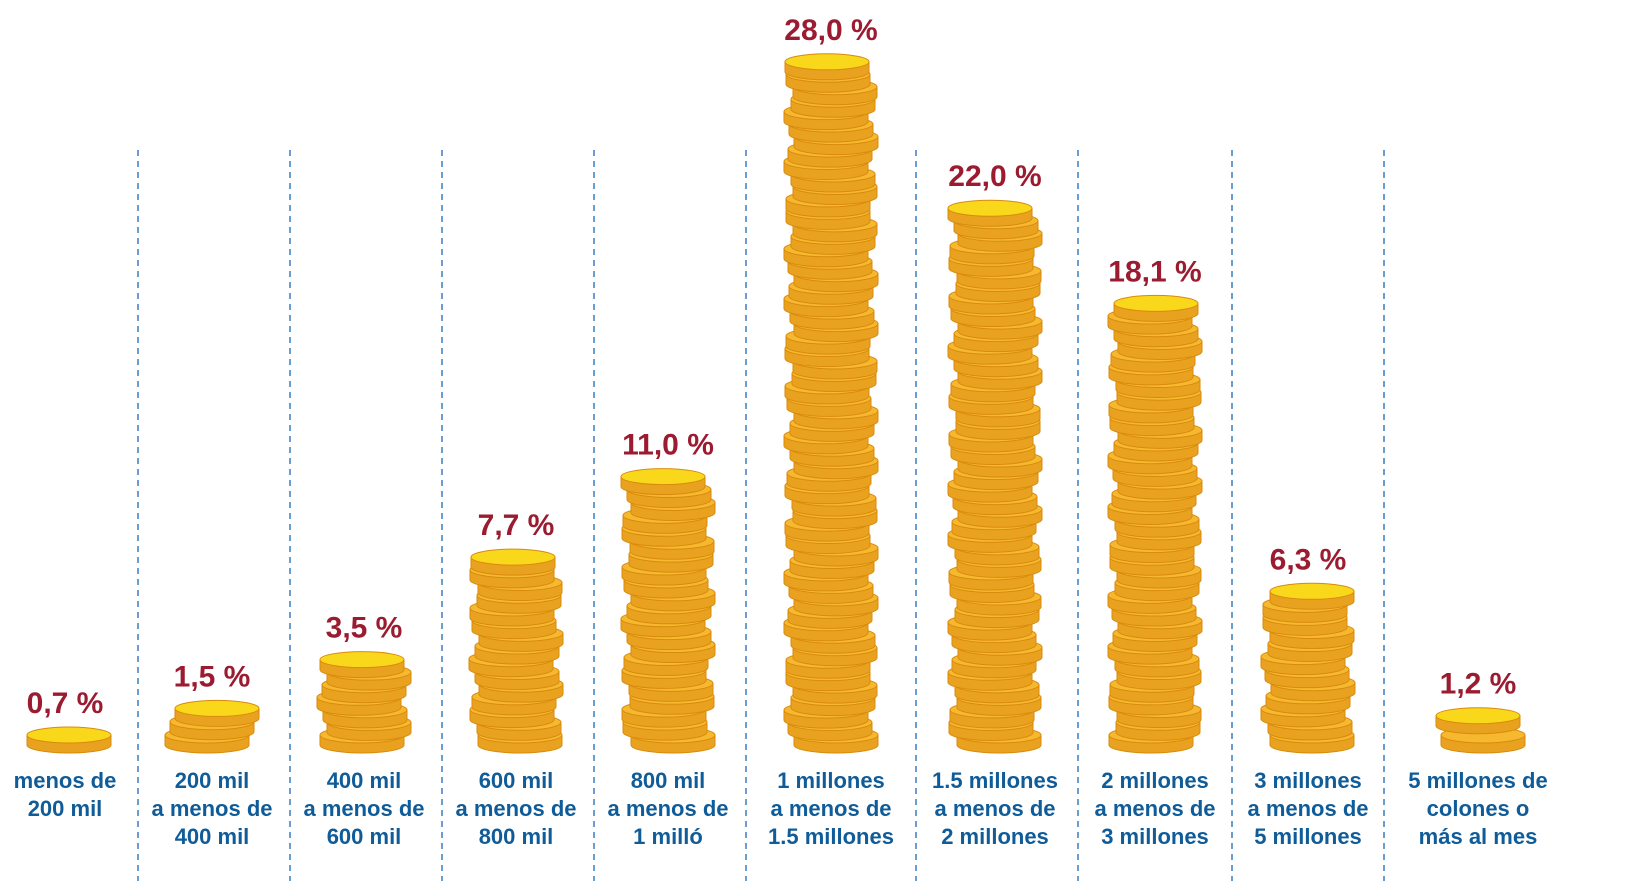 The height and width of the screenshot is (881, 1628). I want to click on x-tick-label: 2 millones a menos de 3 millones, so click(1154, 808).